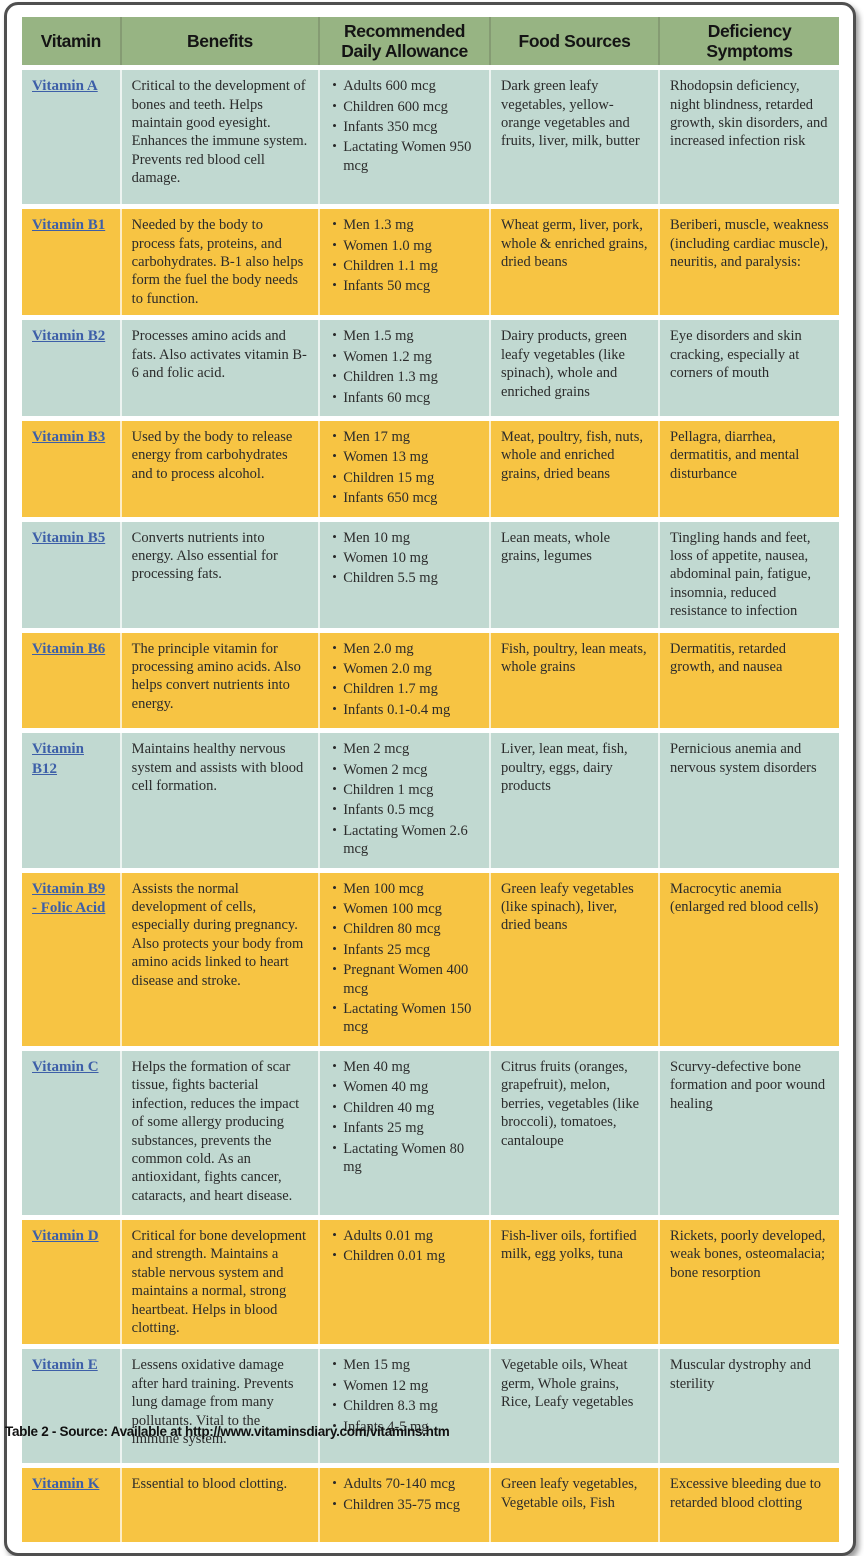 This screenshot has height=1556, width=864. I want to click on vitamin-link: Vitamin B9 - Folic Acid, so click(69, 898).